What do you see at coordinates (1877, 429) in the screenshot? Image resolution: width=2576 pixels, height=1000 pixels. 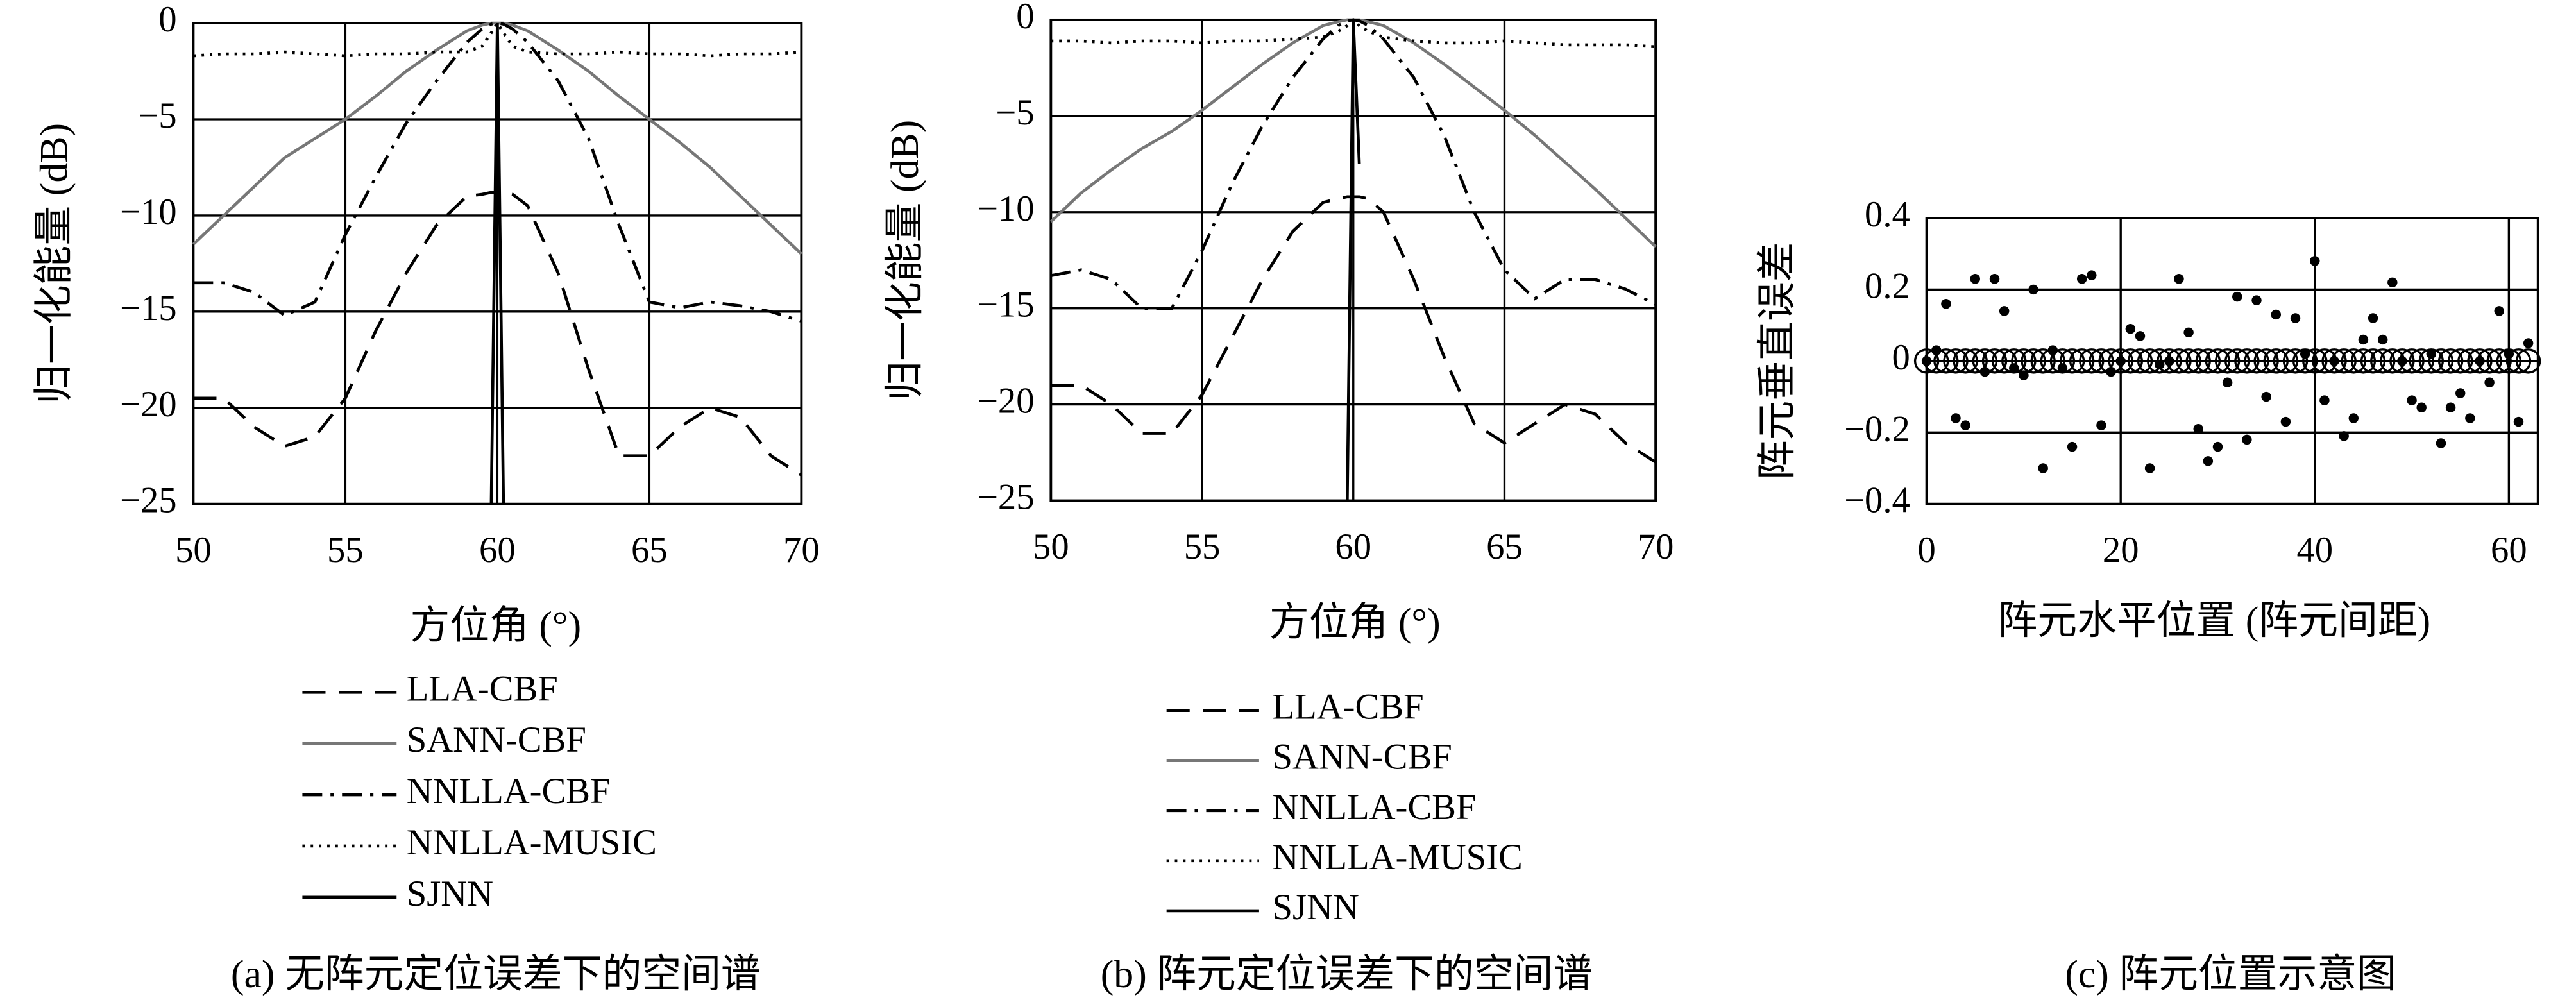 I see `y-tick-label: −0.2` at bounding box center [1877, 429].